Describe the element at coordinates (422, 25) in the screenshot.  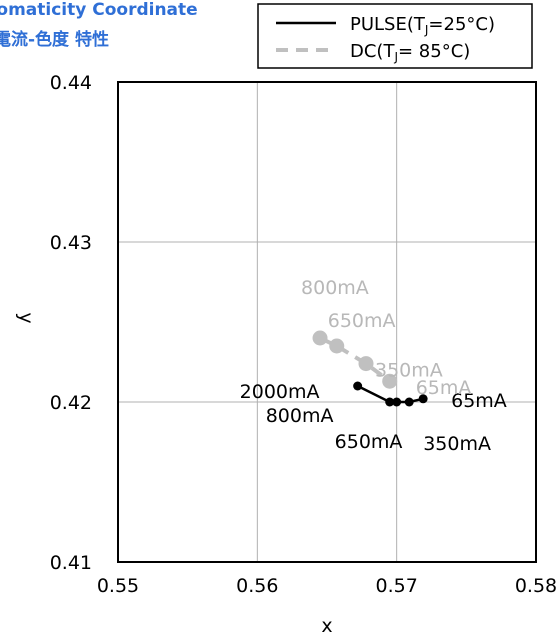
I see `legend-label-pulse: PULSE(TJ=25°C)` at that location.